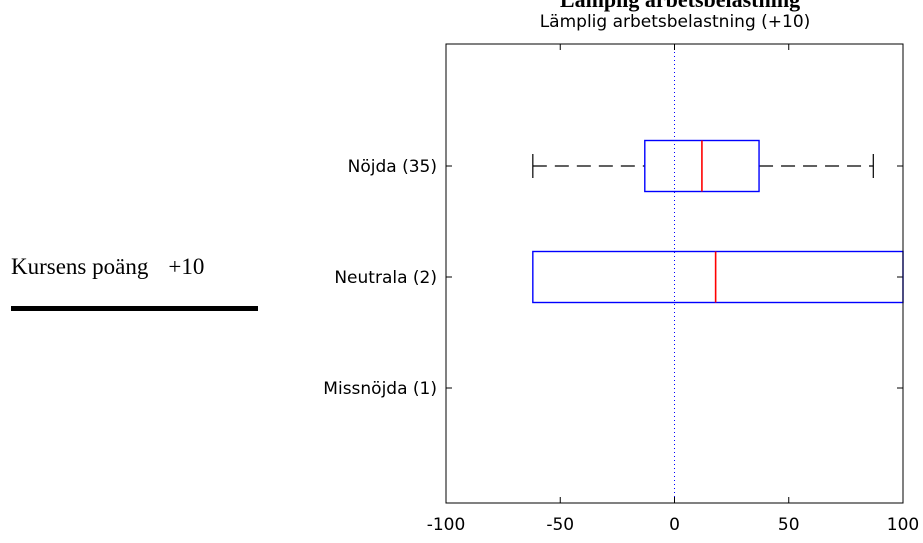 Image resolution: width=923 pixels, height=543 pixels. I want to click on category-label: Nöjda (35), so click(392, 167).